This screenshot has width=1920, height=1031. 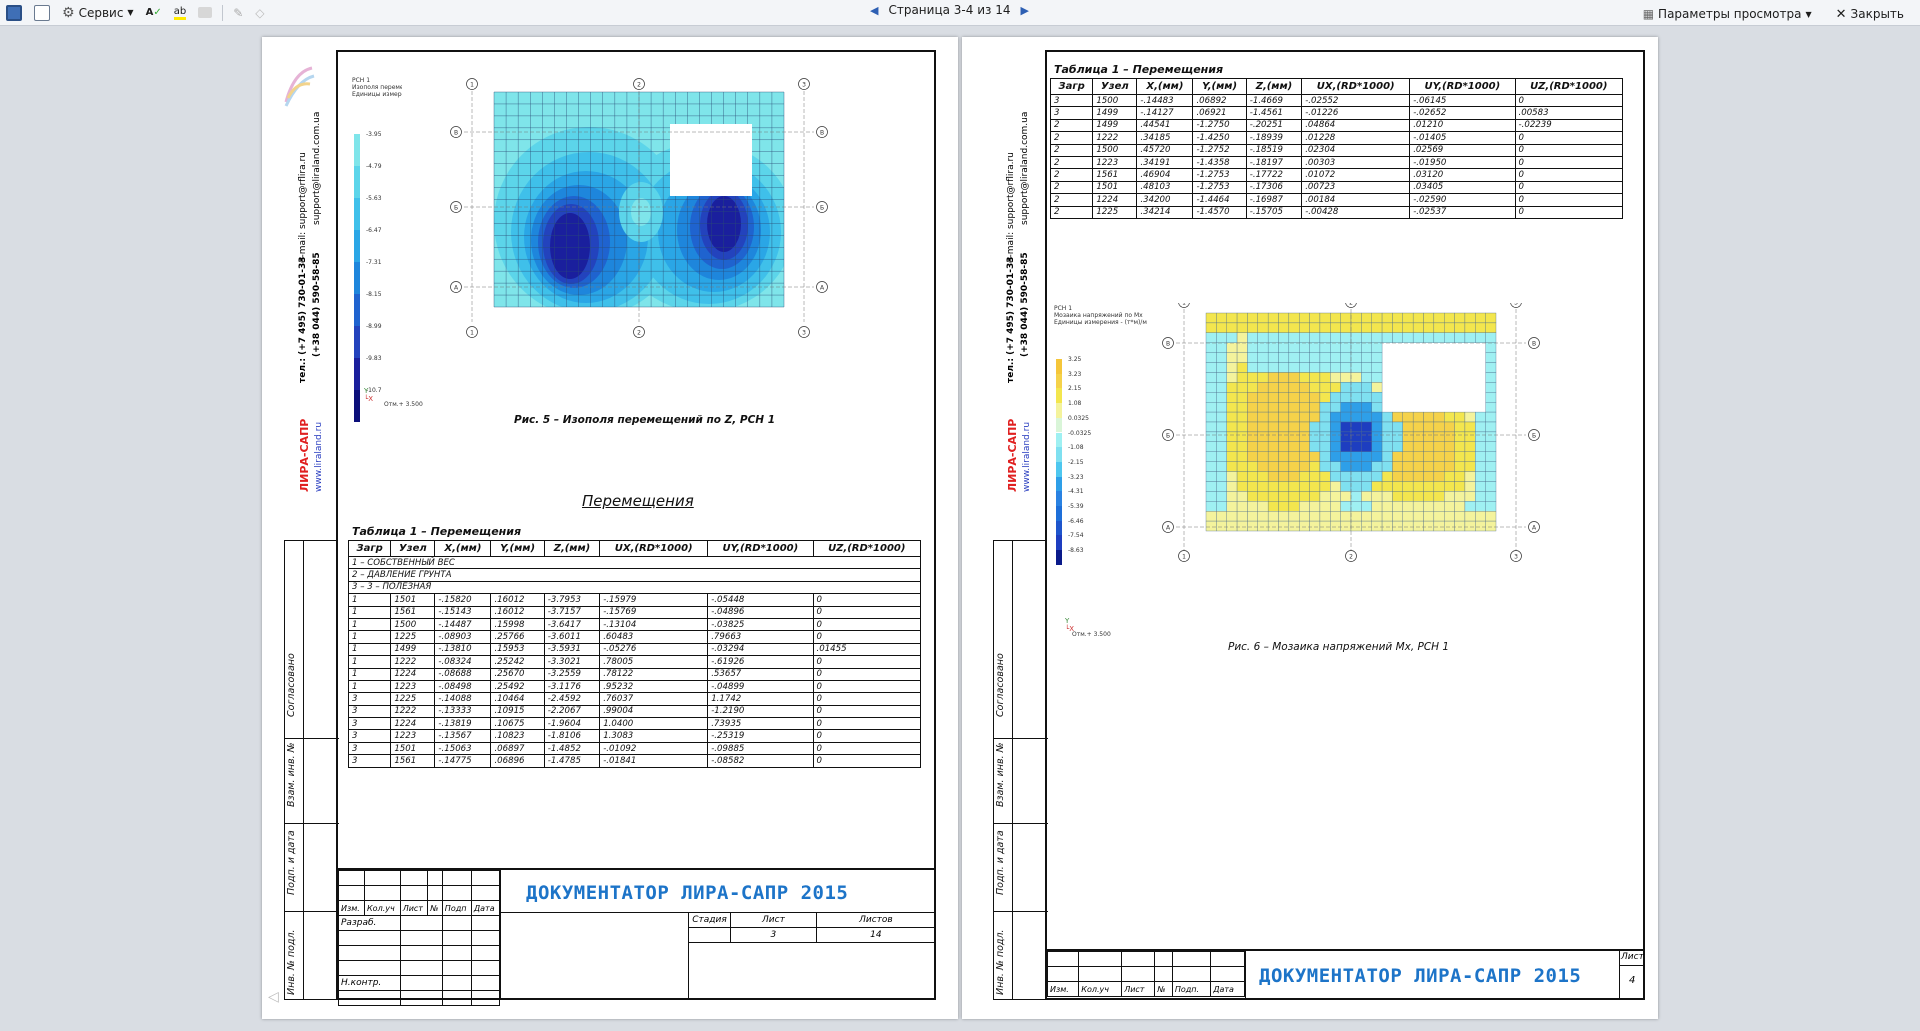 What do you see at coordinates (14, 13) in the screenshot?
I see `save-button` at bounding box center [14, 13].